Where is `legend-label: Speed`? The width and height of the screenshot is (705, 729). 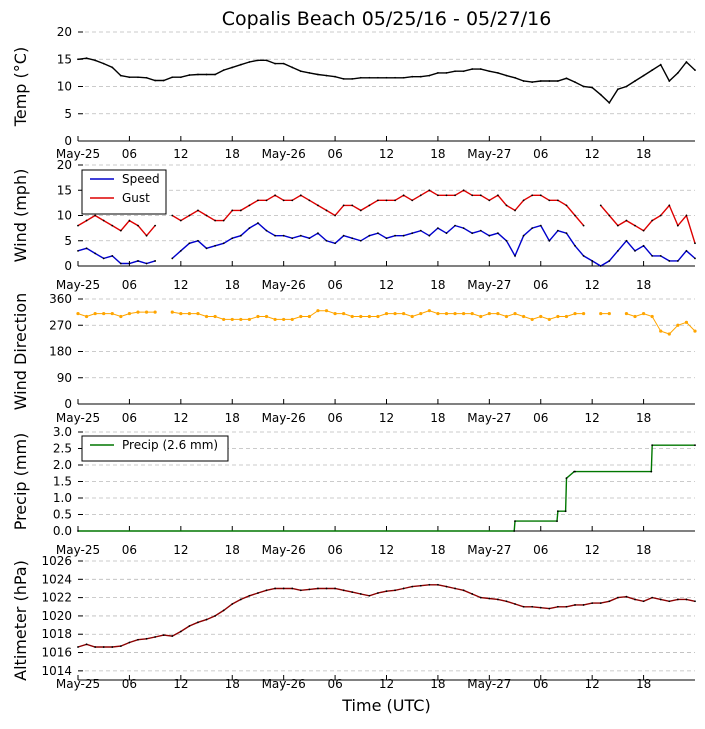
legend-label: Speed is located at coordinates (141, 179).